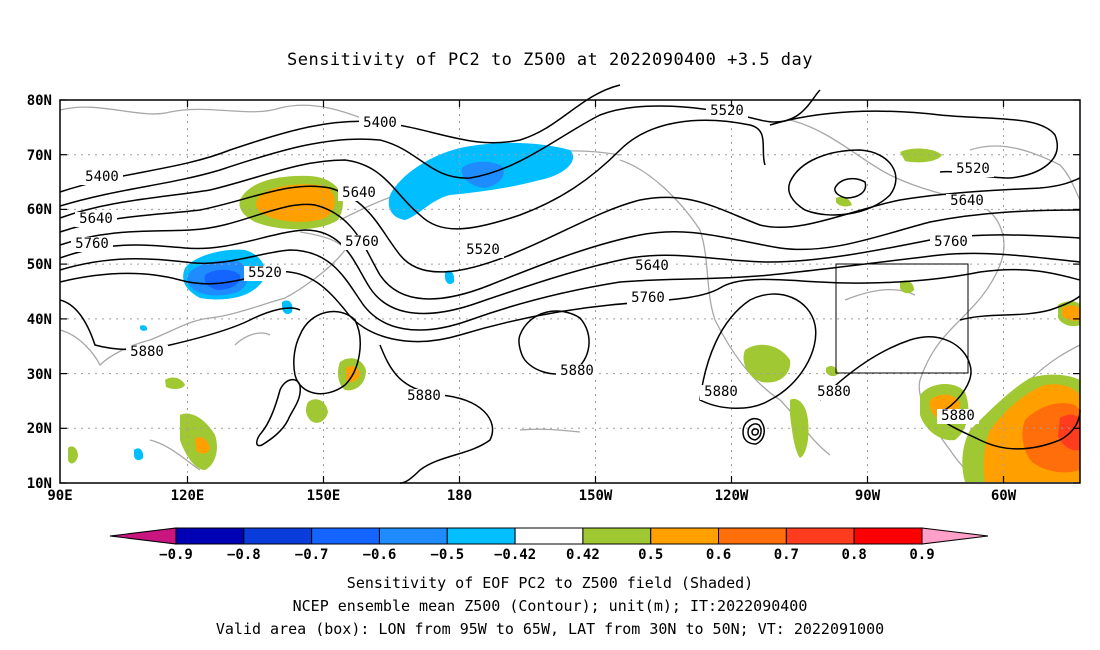  What do you see at coordinates (786, 555) in the screenshot?
I see `colorbar-label: 0.7` at bounding box center [786, 555].